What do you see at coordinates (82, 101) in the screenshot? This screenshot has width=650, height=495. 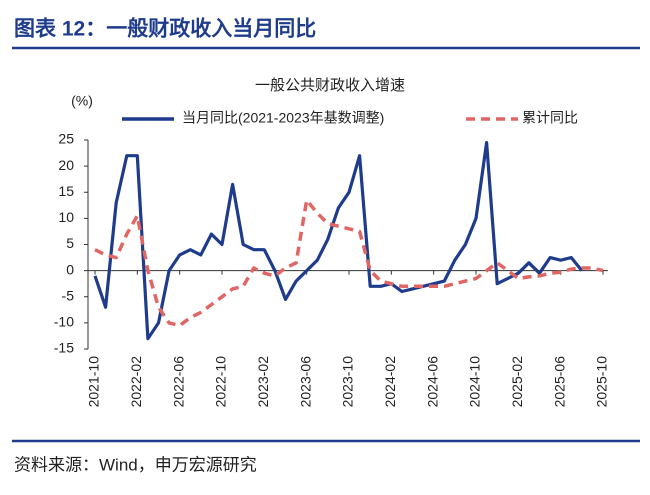 I see `y-unit: (%)` at bounding box center [82, 101].